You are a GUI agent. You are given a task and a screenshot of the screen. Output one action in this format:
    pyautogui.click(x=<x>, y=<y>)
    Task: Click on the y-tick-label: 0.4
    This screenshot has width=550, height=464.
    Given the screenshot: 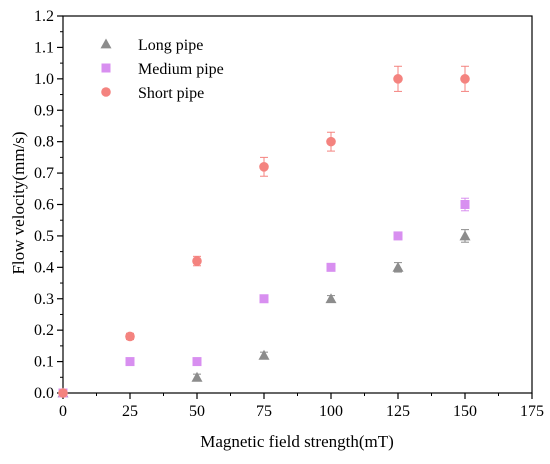 What is the action you would take?
    pyautogui.click(x=44, y=267)
    